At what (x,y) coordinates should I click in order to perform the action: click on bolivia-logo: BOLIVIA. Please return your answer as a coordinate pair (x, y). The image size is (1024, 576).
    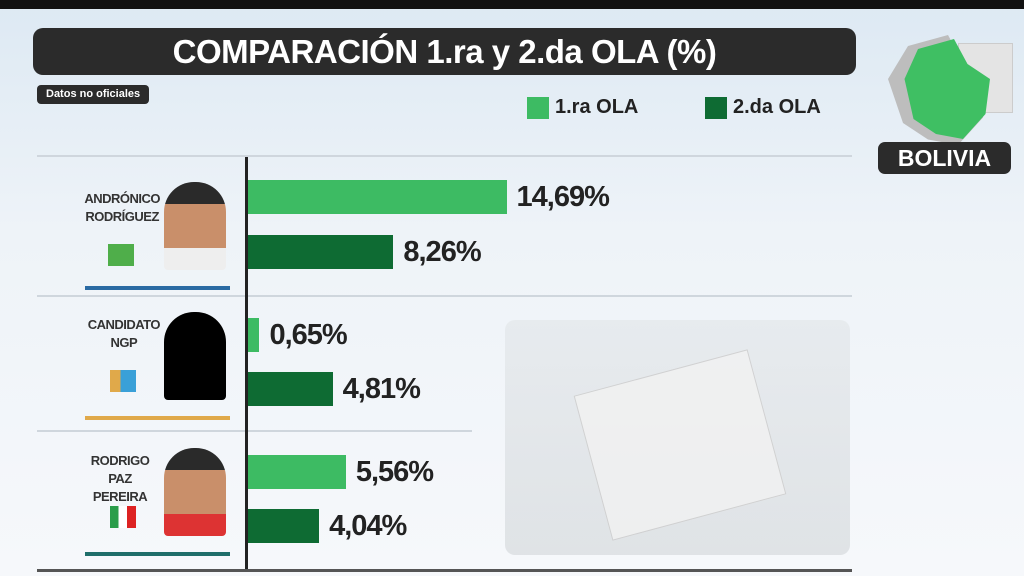
    Looking at the image, I should click on (948, 100).